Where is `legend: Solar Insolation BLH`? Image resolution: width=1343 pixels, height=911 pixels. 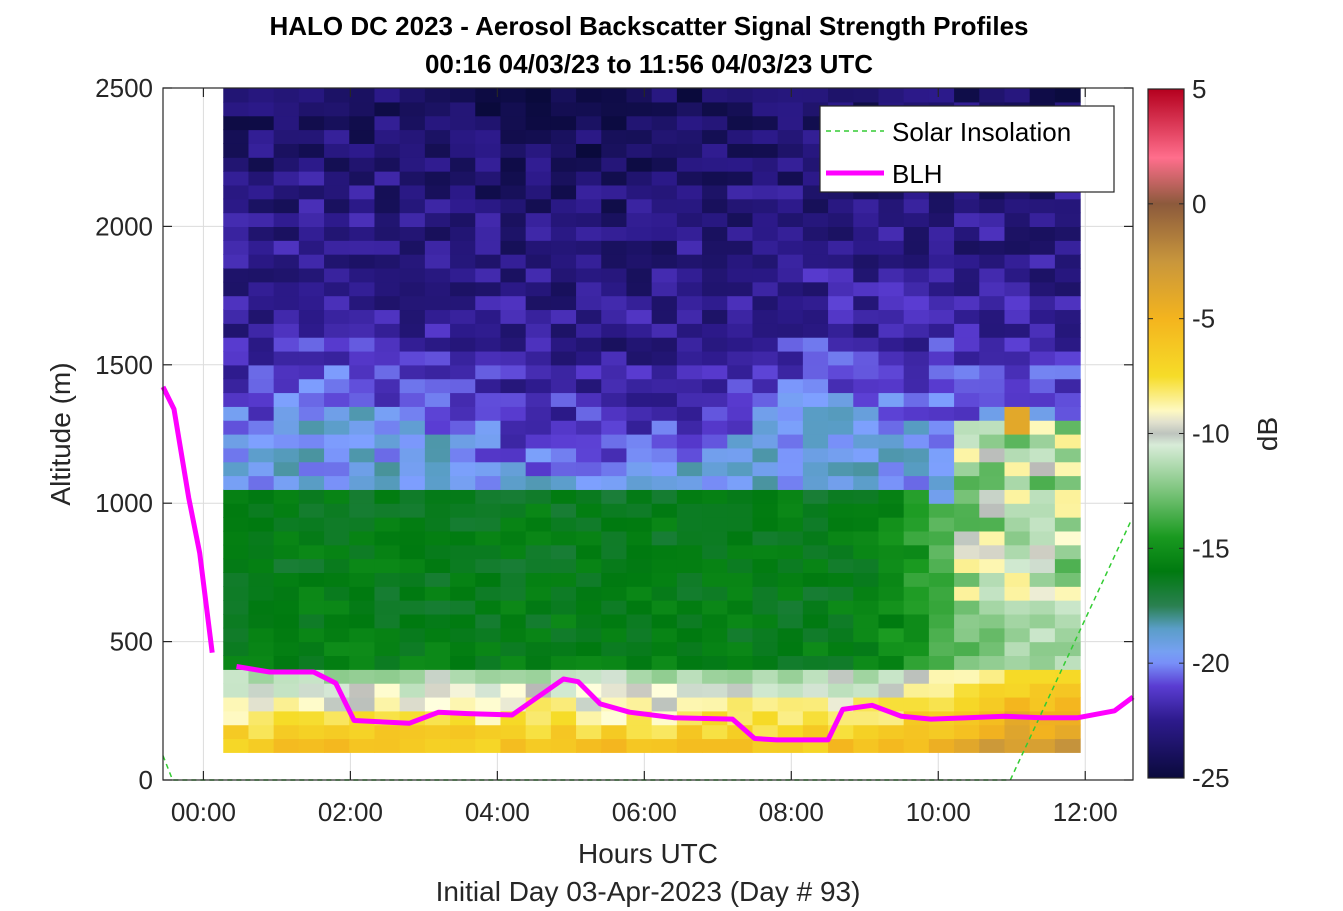 legend: Solar Insolation BLH is located at coordinates (967, 149).